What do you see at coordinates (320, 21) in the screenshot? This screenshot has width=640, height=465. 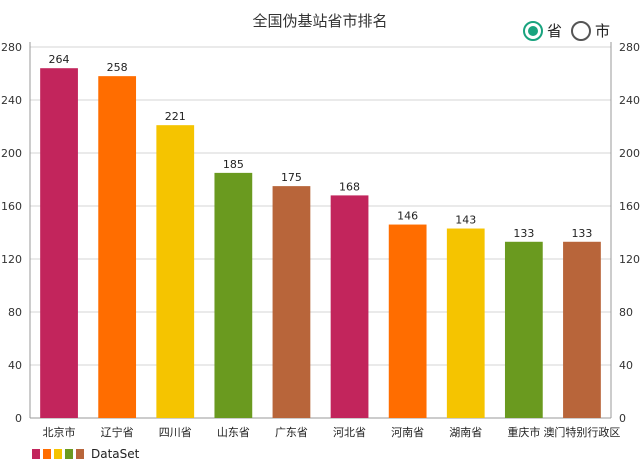 I see `chart-title: 全国伪基站省市排名` at bounding box center [320, 21].